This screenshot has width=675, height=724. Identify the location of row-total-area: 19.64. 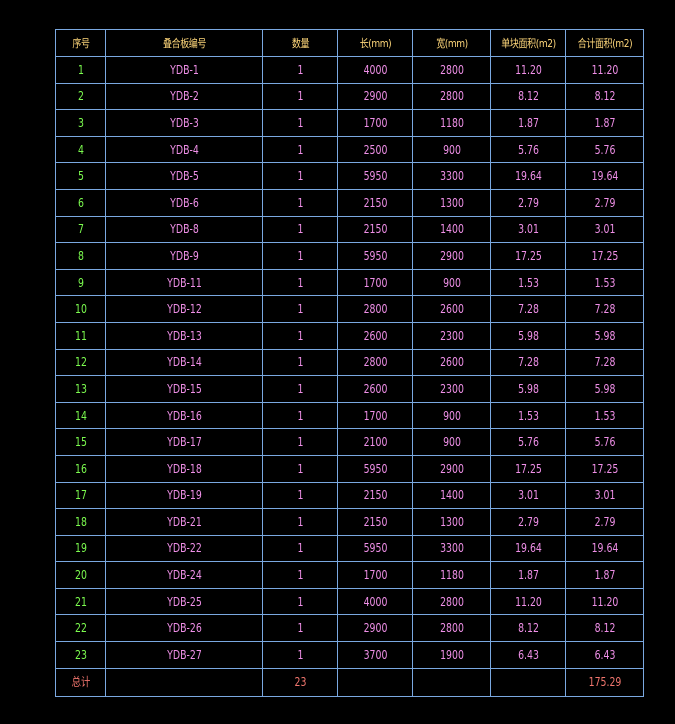
(604, 176).